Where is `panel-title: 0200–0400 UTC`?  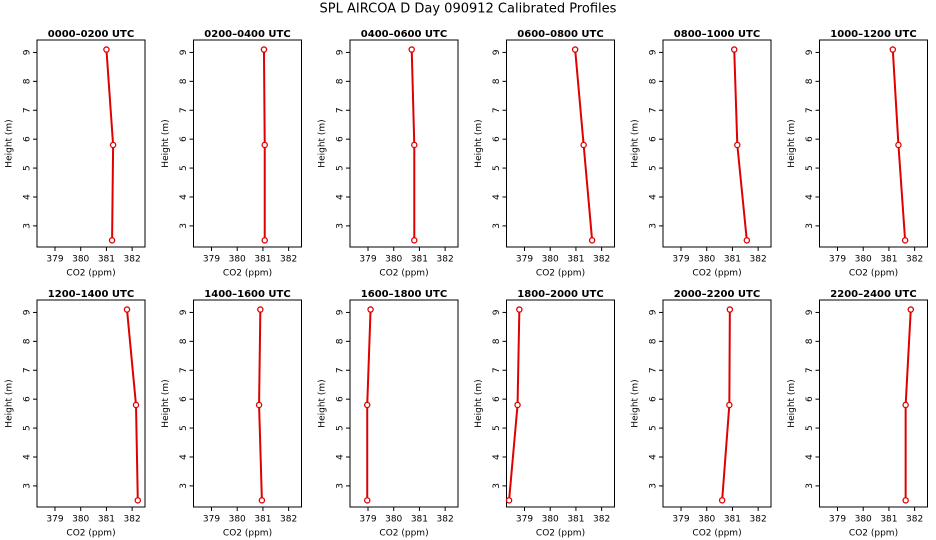
panel-title: 0200–0400 UTC is located at coordinates (247, 34).